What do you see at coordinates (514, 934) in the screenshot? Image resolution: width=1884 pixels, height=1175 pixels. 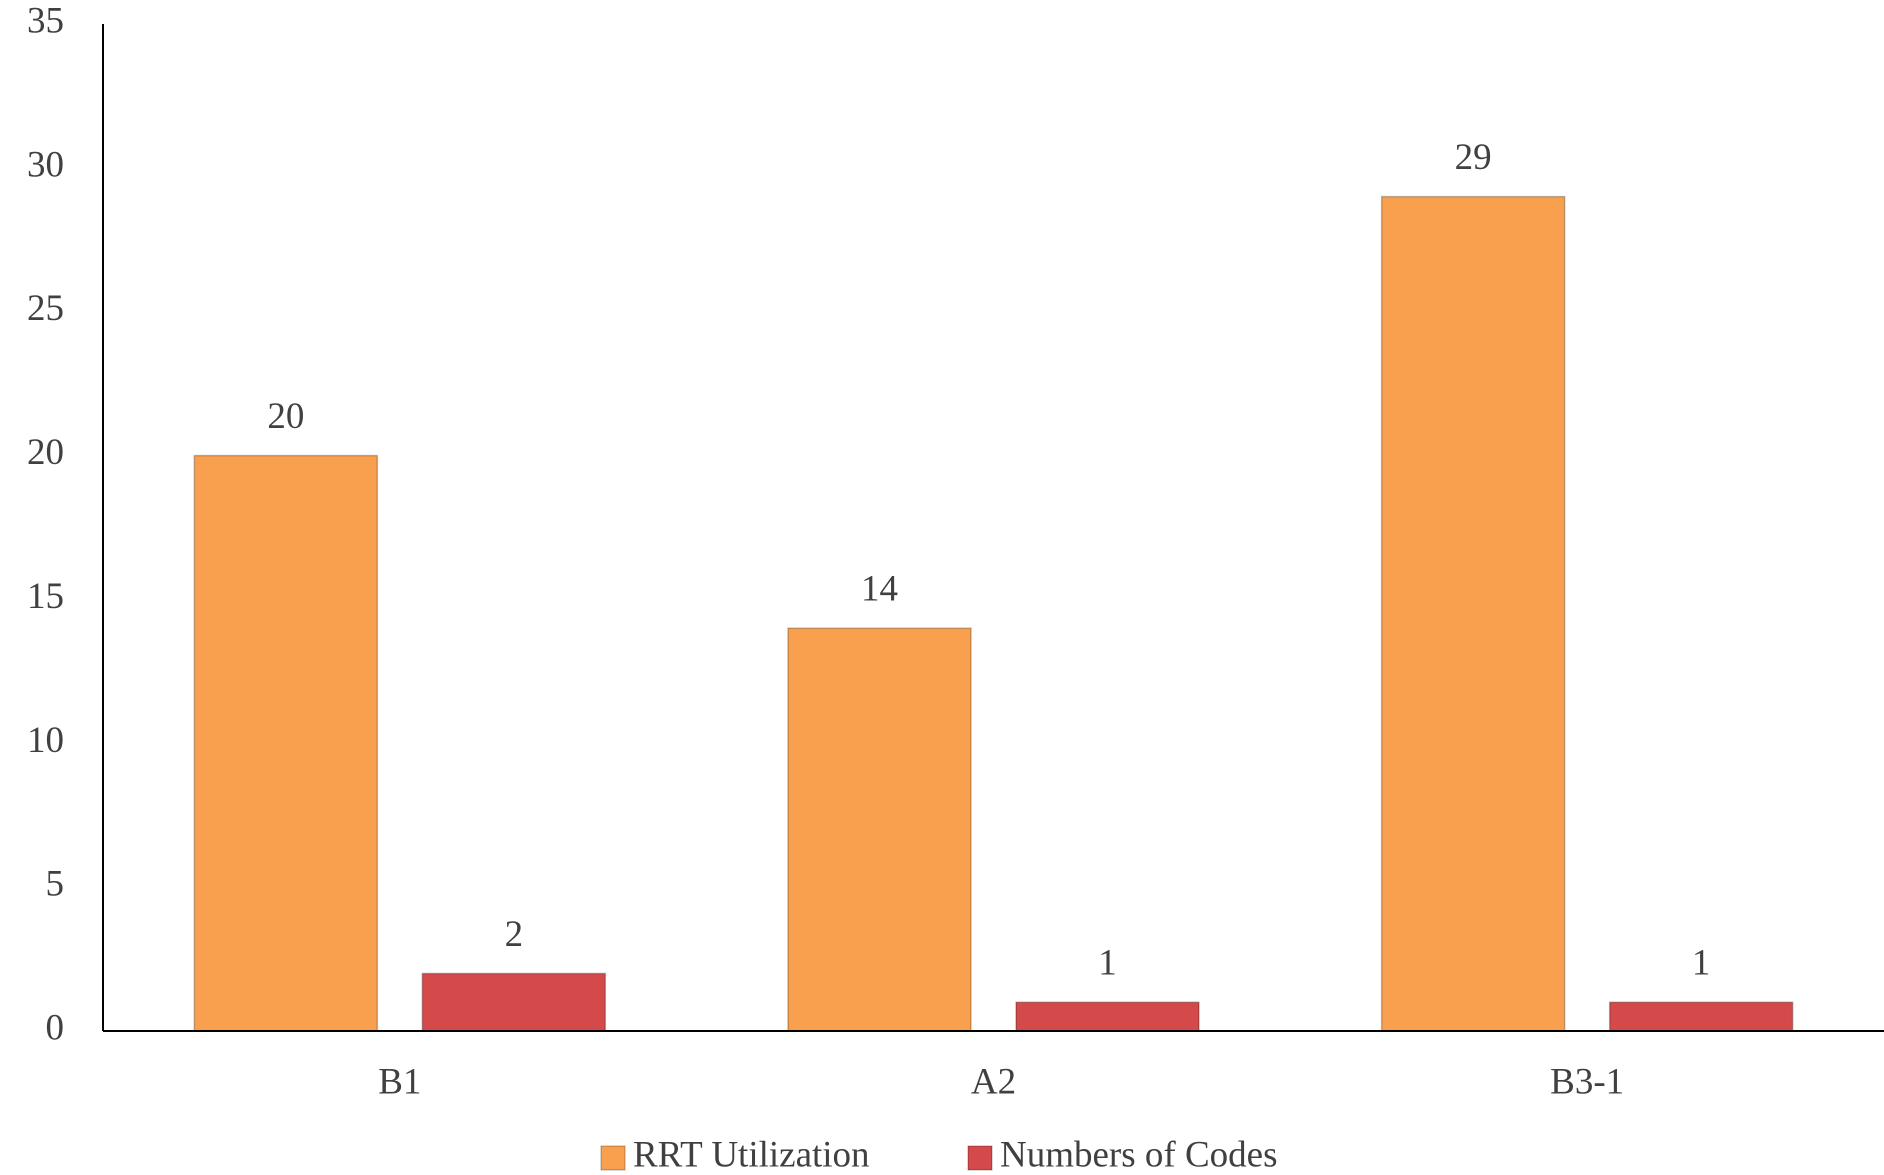 I see `data-label: 2` at bounding box center [514, 934].